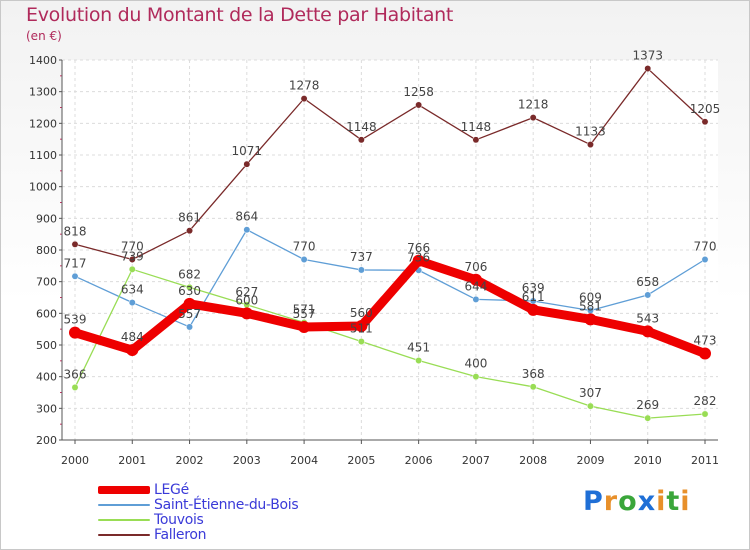 The image size is (750, 550). Describe the element at coordinates (46, 218) in the screenshot. I see `y-tick-label: 900` at that location.